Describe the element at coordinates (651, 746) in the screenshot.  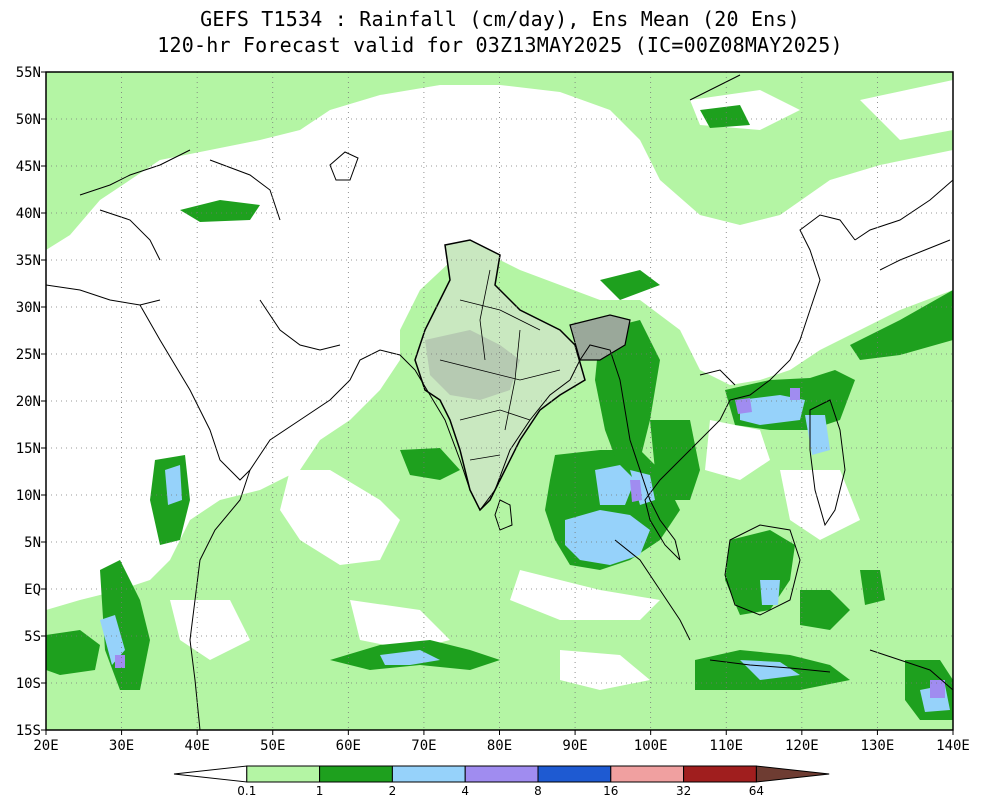
I see `lon-tick-label: 100E` at that location.